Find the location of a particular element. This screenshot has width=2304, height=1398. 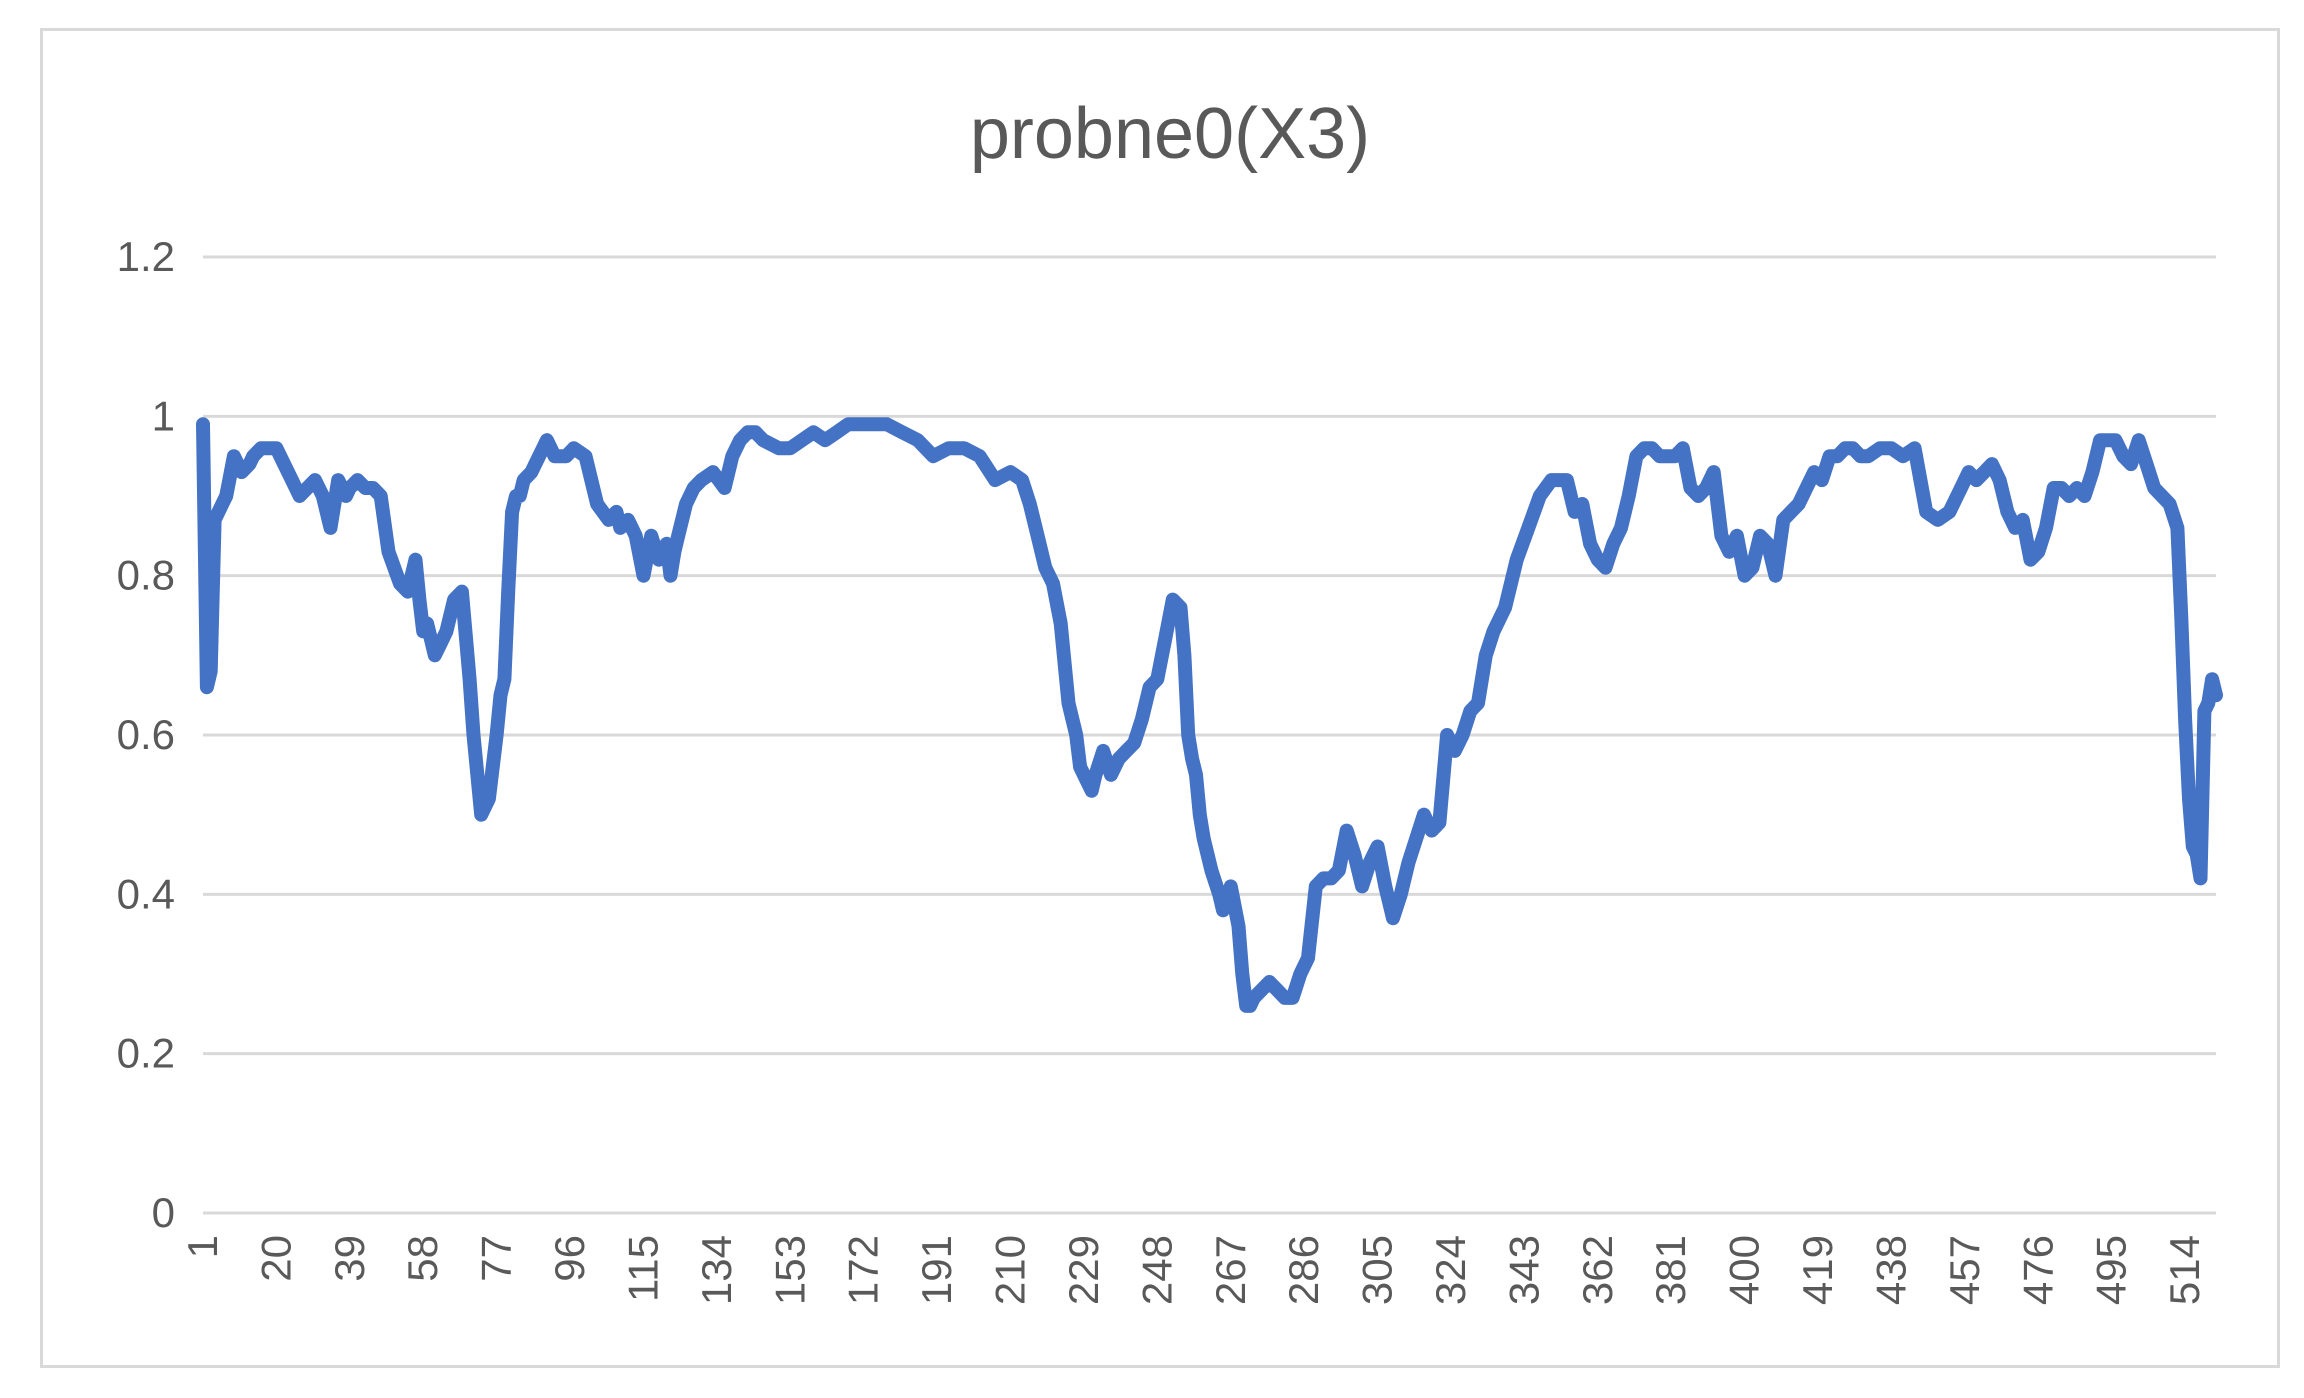

x-tick-label: 438 is located at coordinates (1890, 1270).